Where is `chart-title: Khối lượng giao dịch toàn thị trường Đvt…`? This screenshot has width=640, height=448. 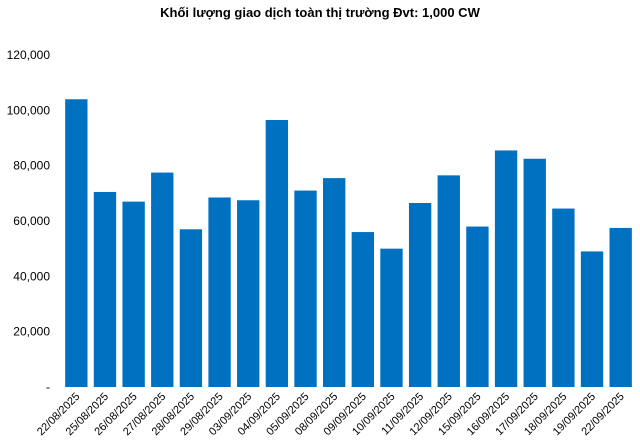
chart-title: Khối lượng giao dịch toàn thị trường Đvt… is located at coordinates (320, 12).